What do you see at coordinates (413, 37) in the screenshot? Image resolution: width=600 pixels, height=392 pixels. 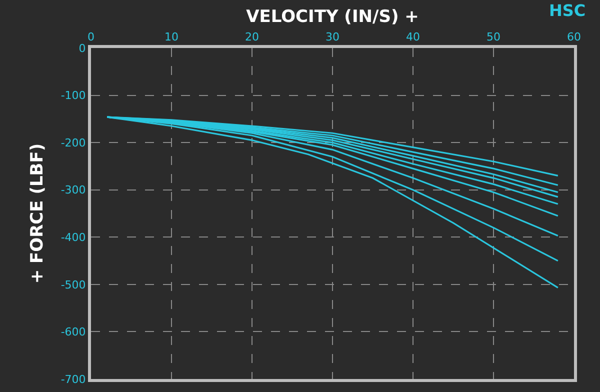 I see `x-tick-label: 40` at bounding box center [413, 37].